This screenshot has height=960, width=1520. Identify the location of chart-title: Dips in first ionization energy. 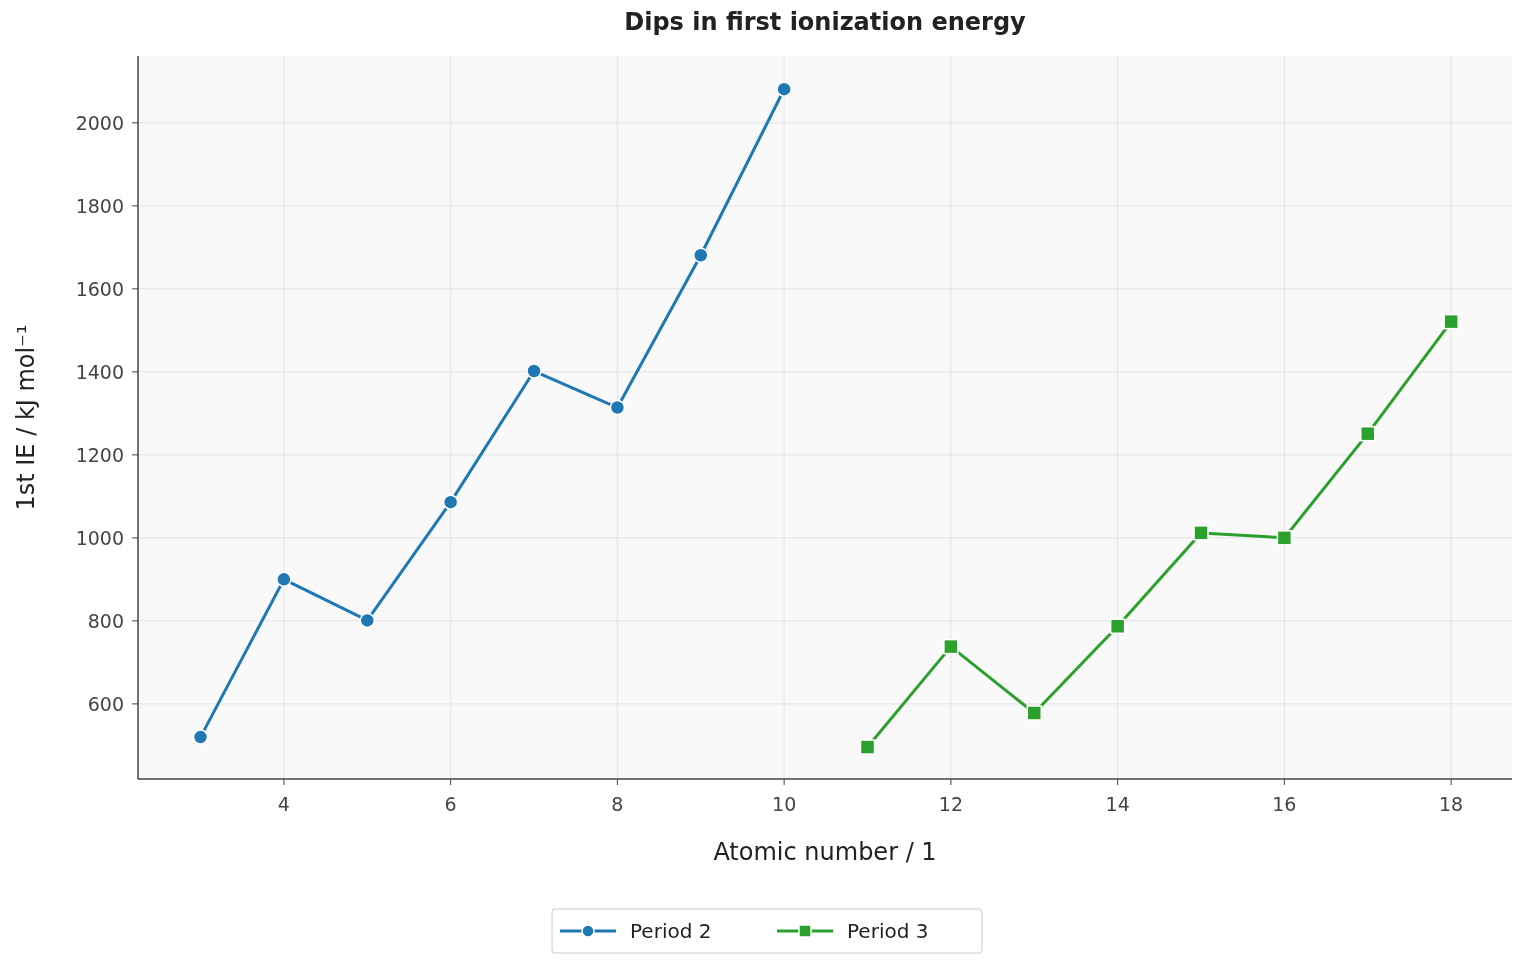
(825, 22).